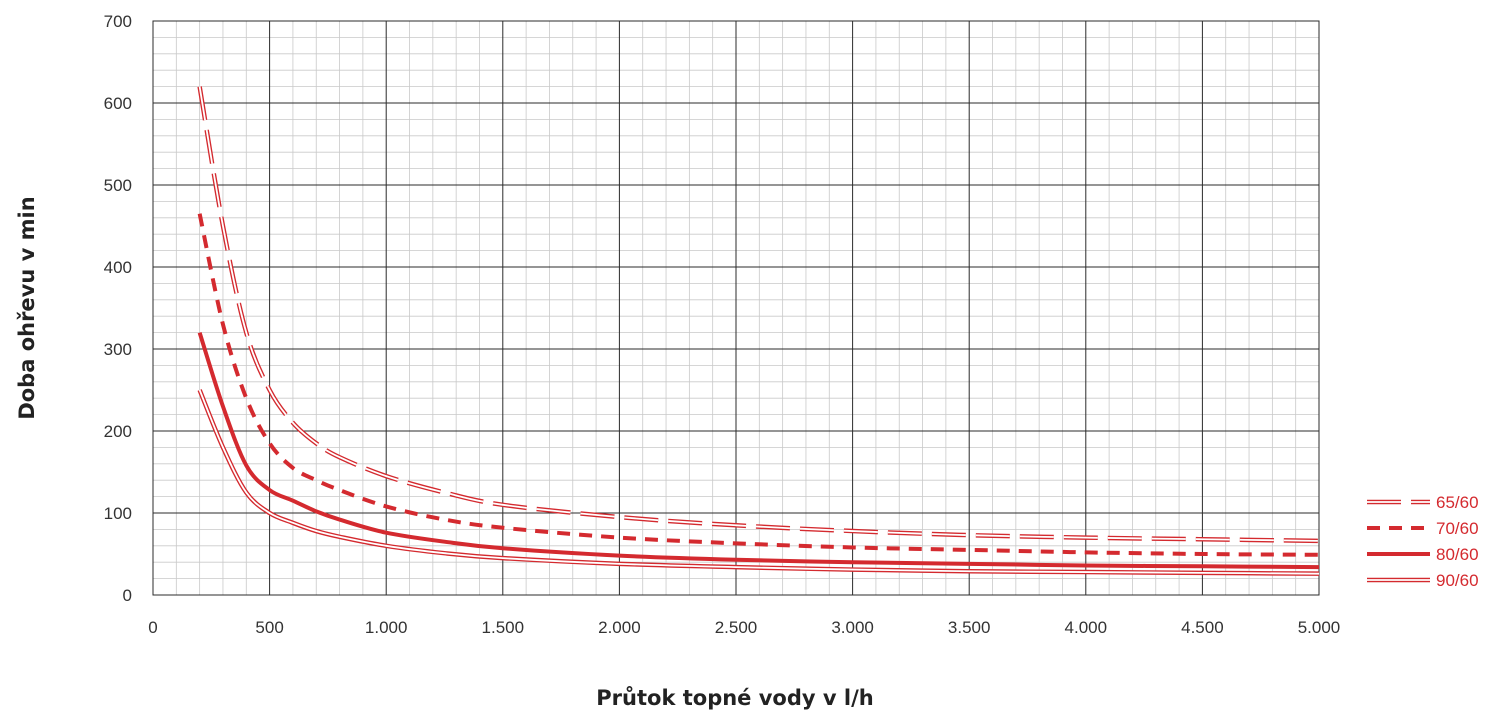 The image size is (1491, 719). I want to click on y-tick-label: 400, so click(118, 267).